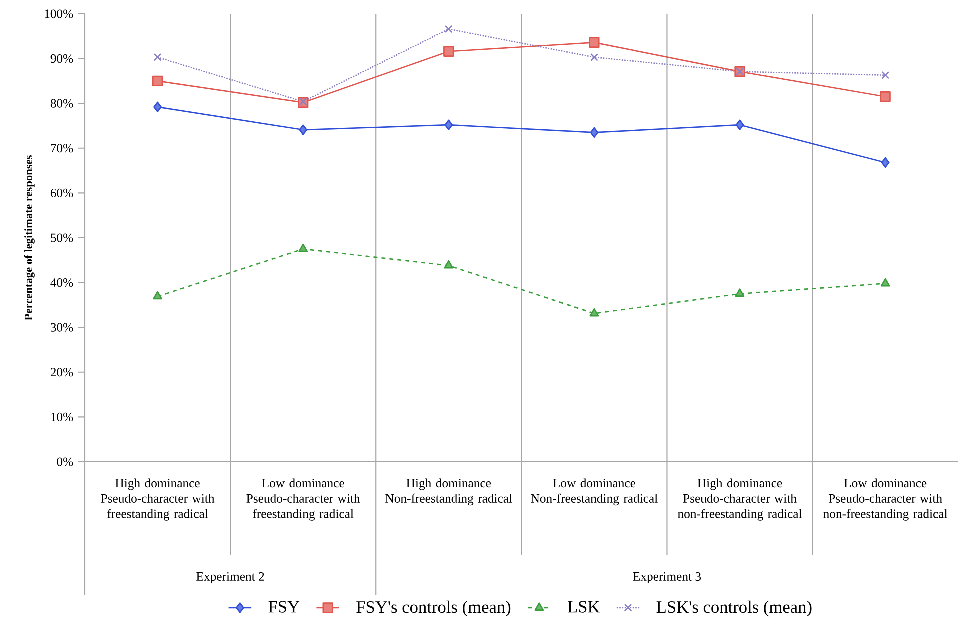  Describe the element at coordinates (886, 499) in the screenshot. I see `x-tick-label: Low dominance Pseudo-character with non-freestanding radical` at that location.